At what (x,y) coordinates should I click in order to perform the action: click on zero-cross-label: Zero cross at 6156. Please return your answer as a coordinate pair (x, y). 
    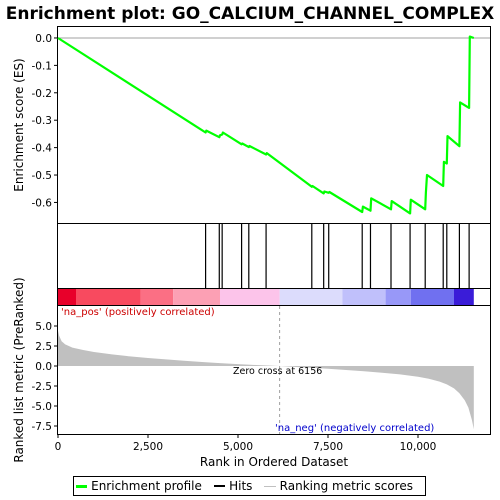
    Looking at the image, I should click on (277, 371).